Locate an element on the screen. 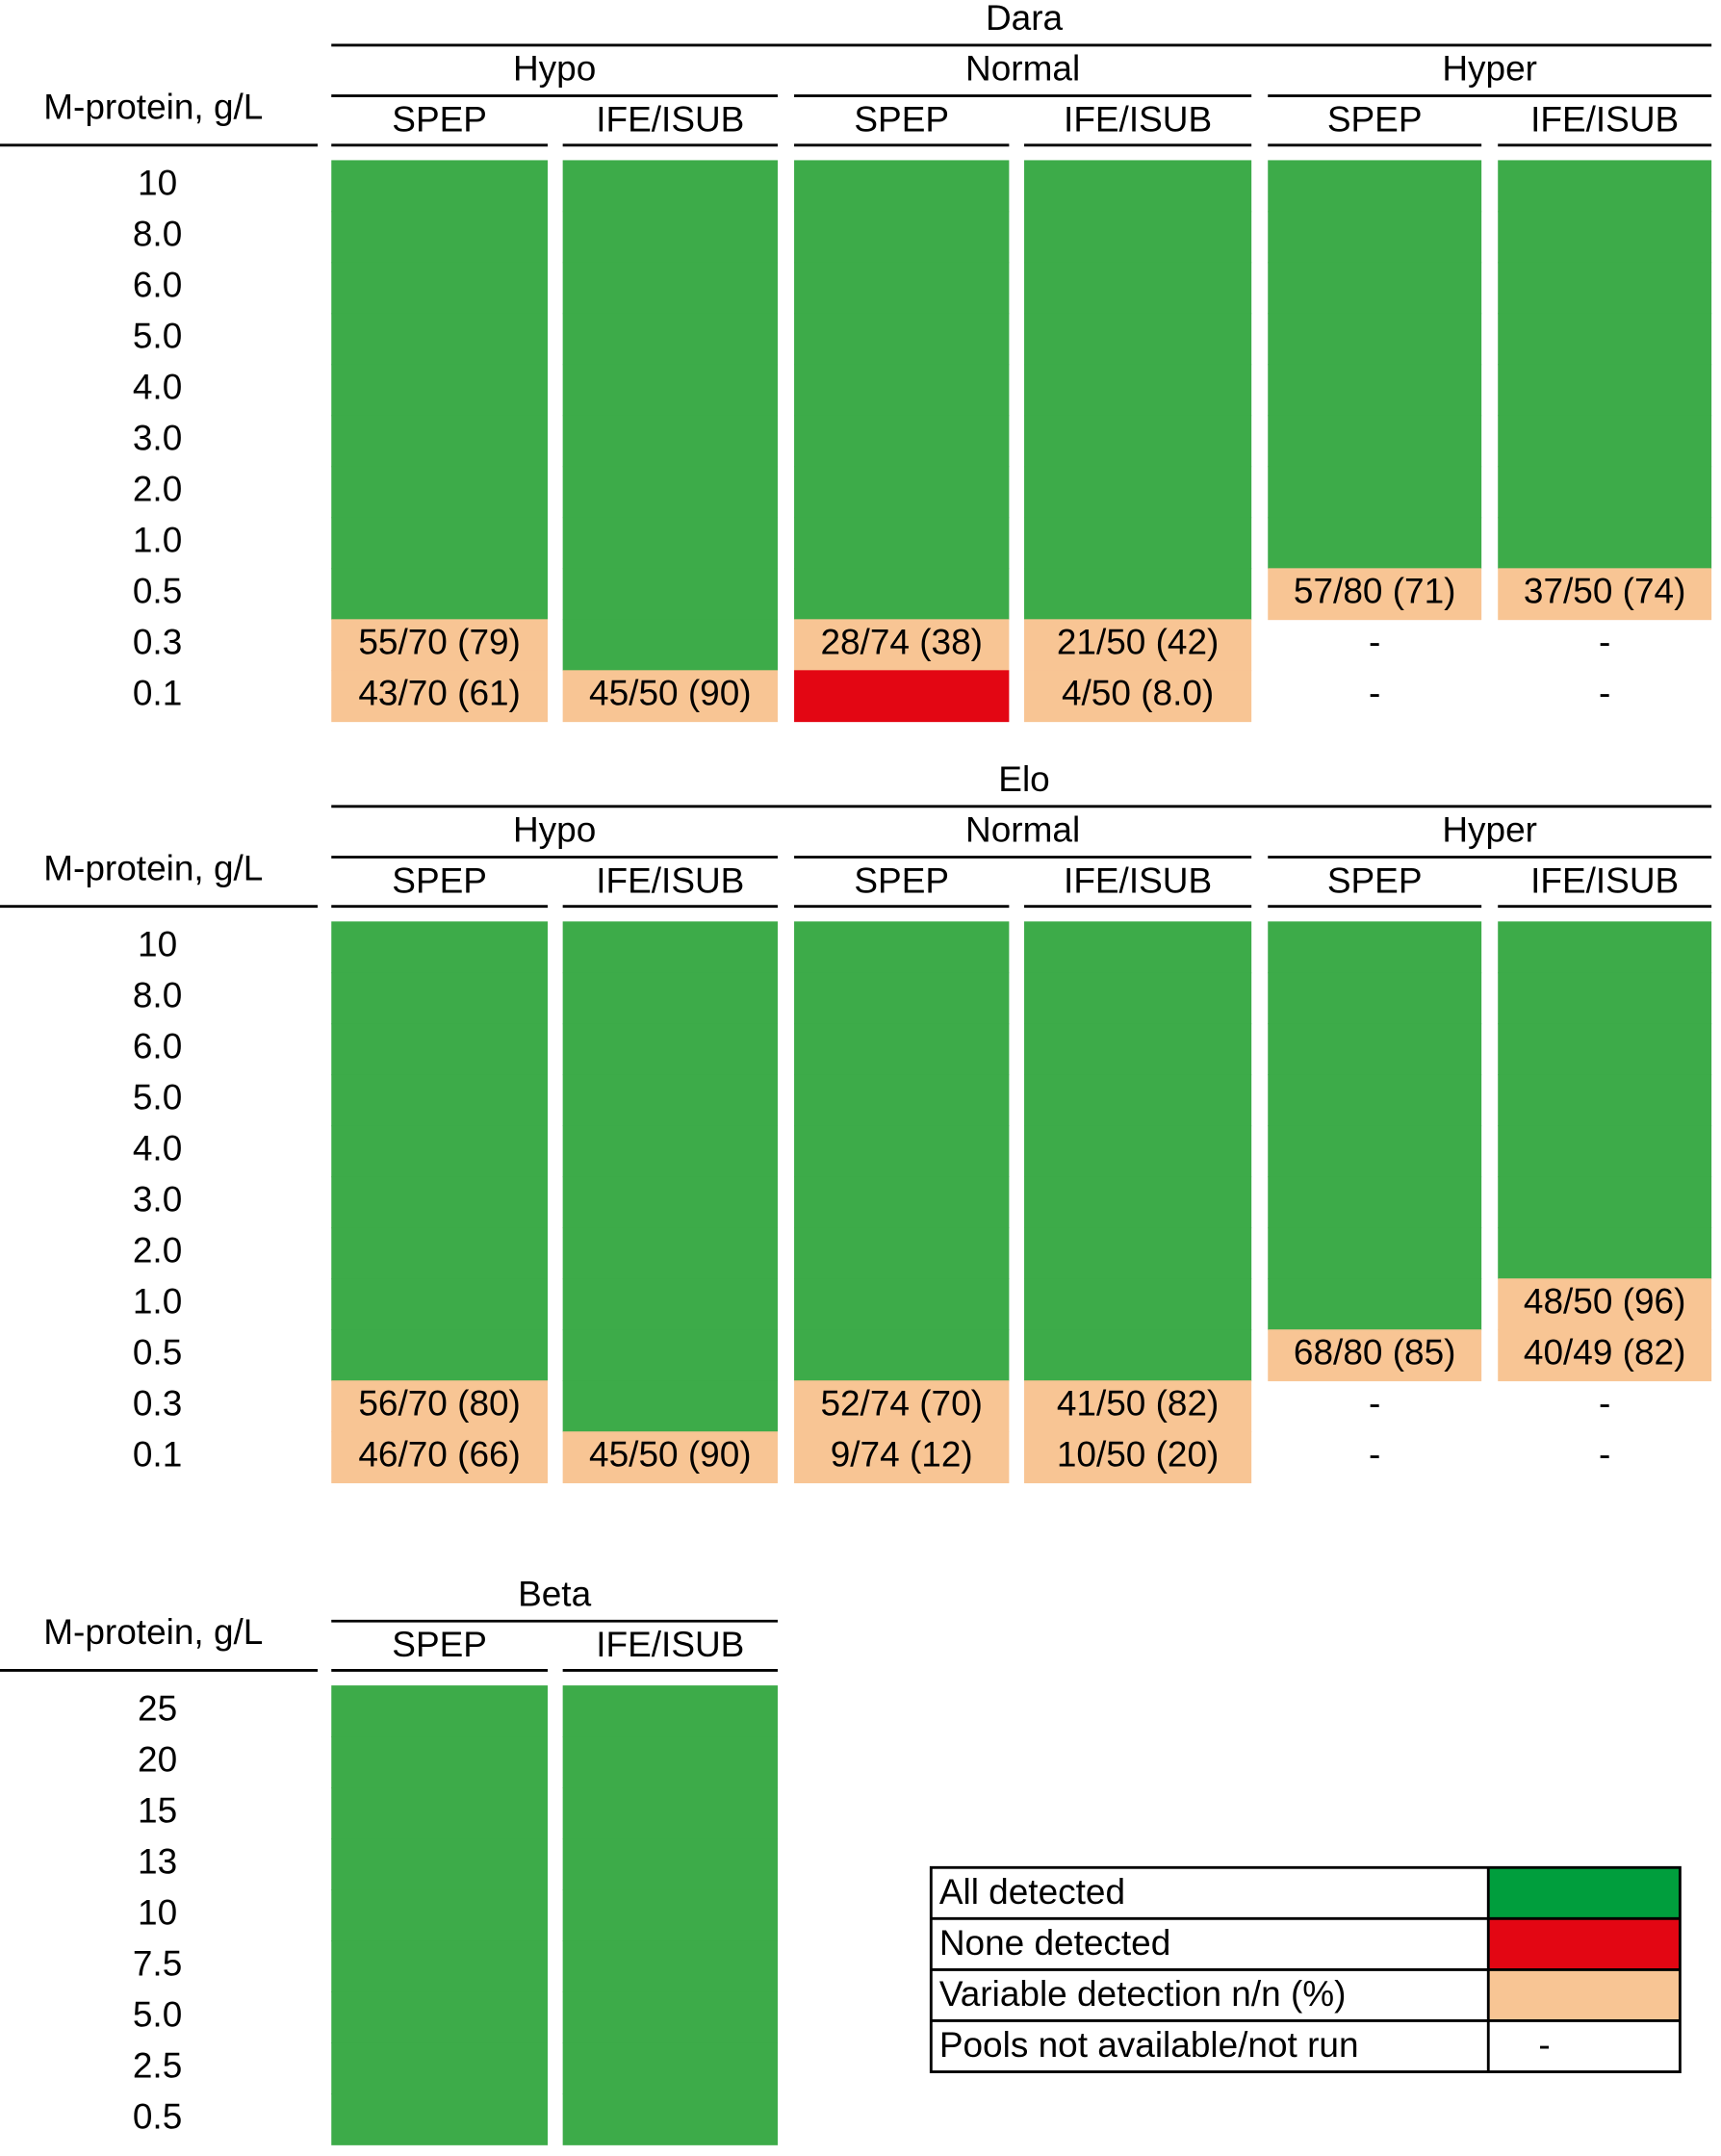  cell-text: 48/50 (96) is located at coordinates (1605, 1302).